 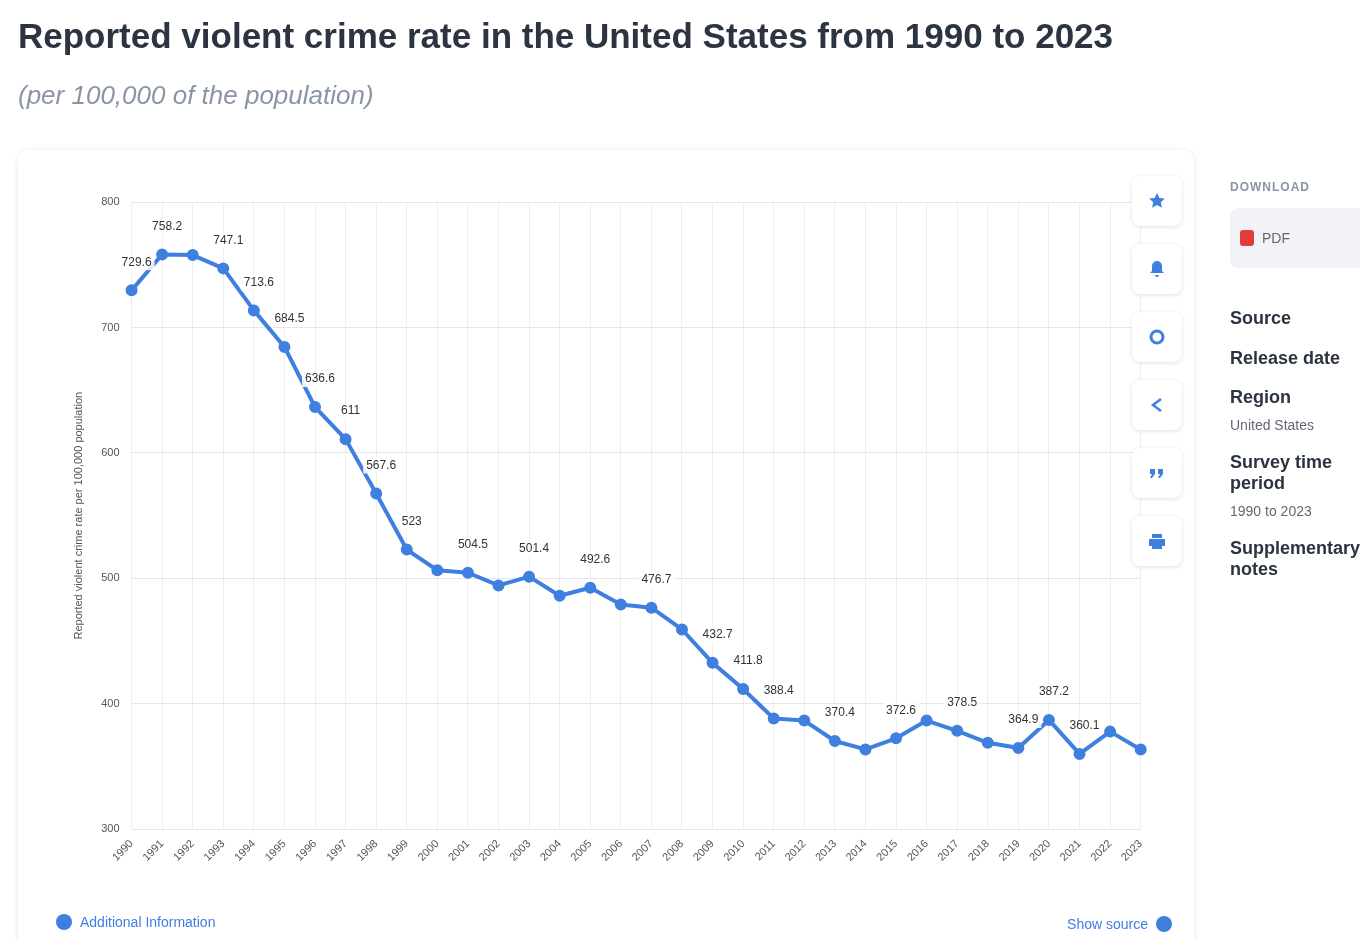 I want to click on data-label: 567.6, so click(x=381, y=464).